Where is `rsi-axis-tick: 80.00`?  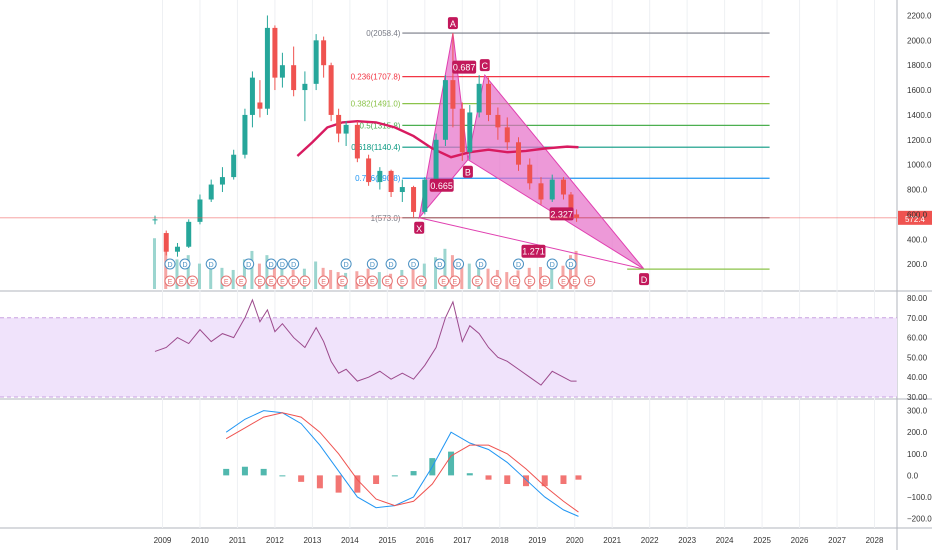 rsi-axis-tick: 80.00 is located at coordinates (917, 298).